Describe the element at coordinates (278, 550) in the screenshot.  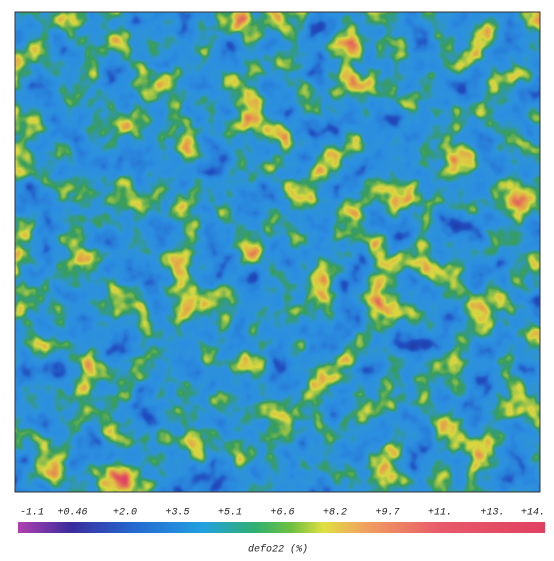
I see `colorbar-label: defo22 (%)` at that location.